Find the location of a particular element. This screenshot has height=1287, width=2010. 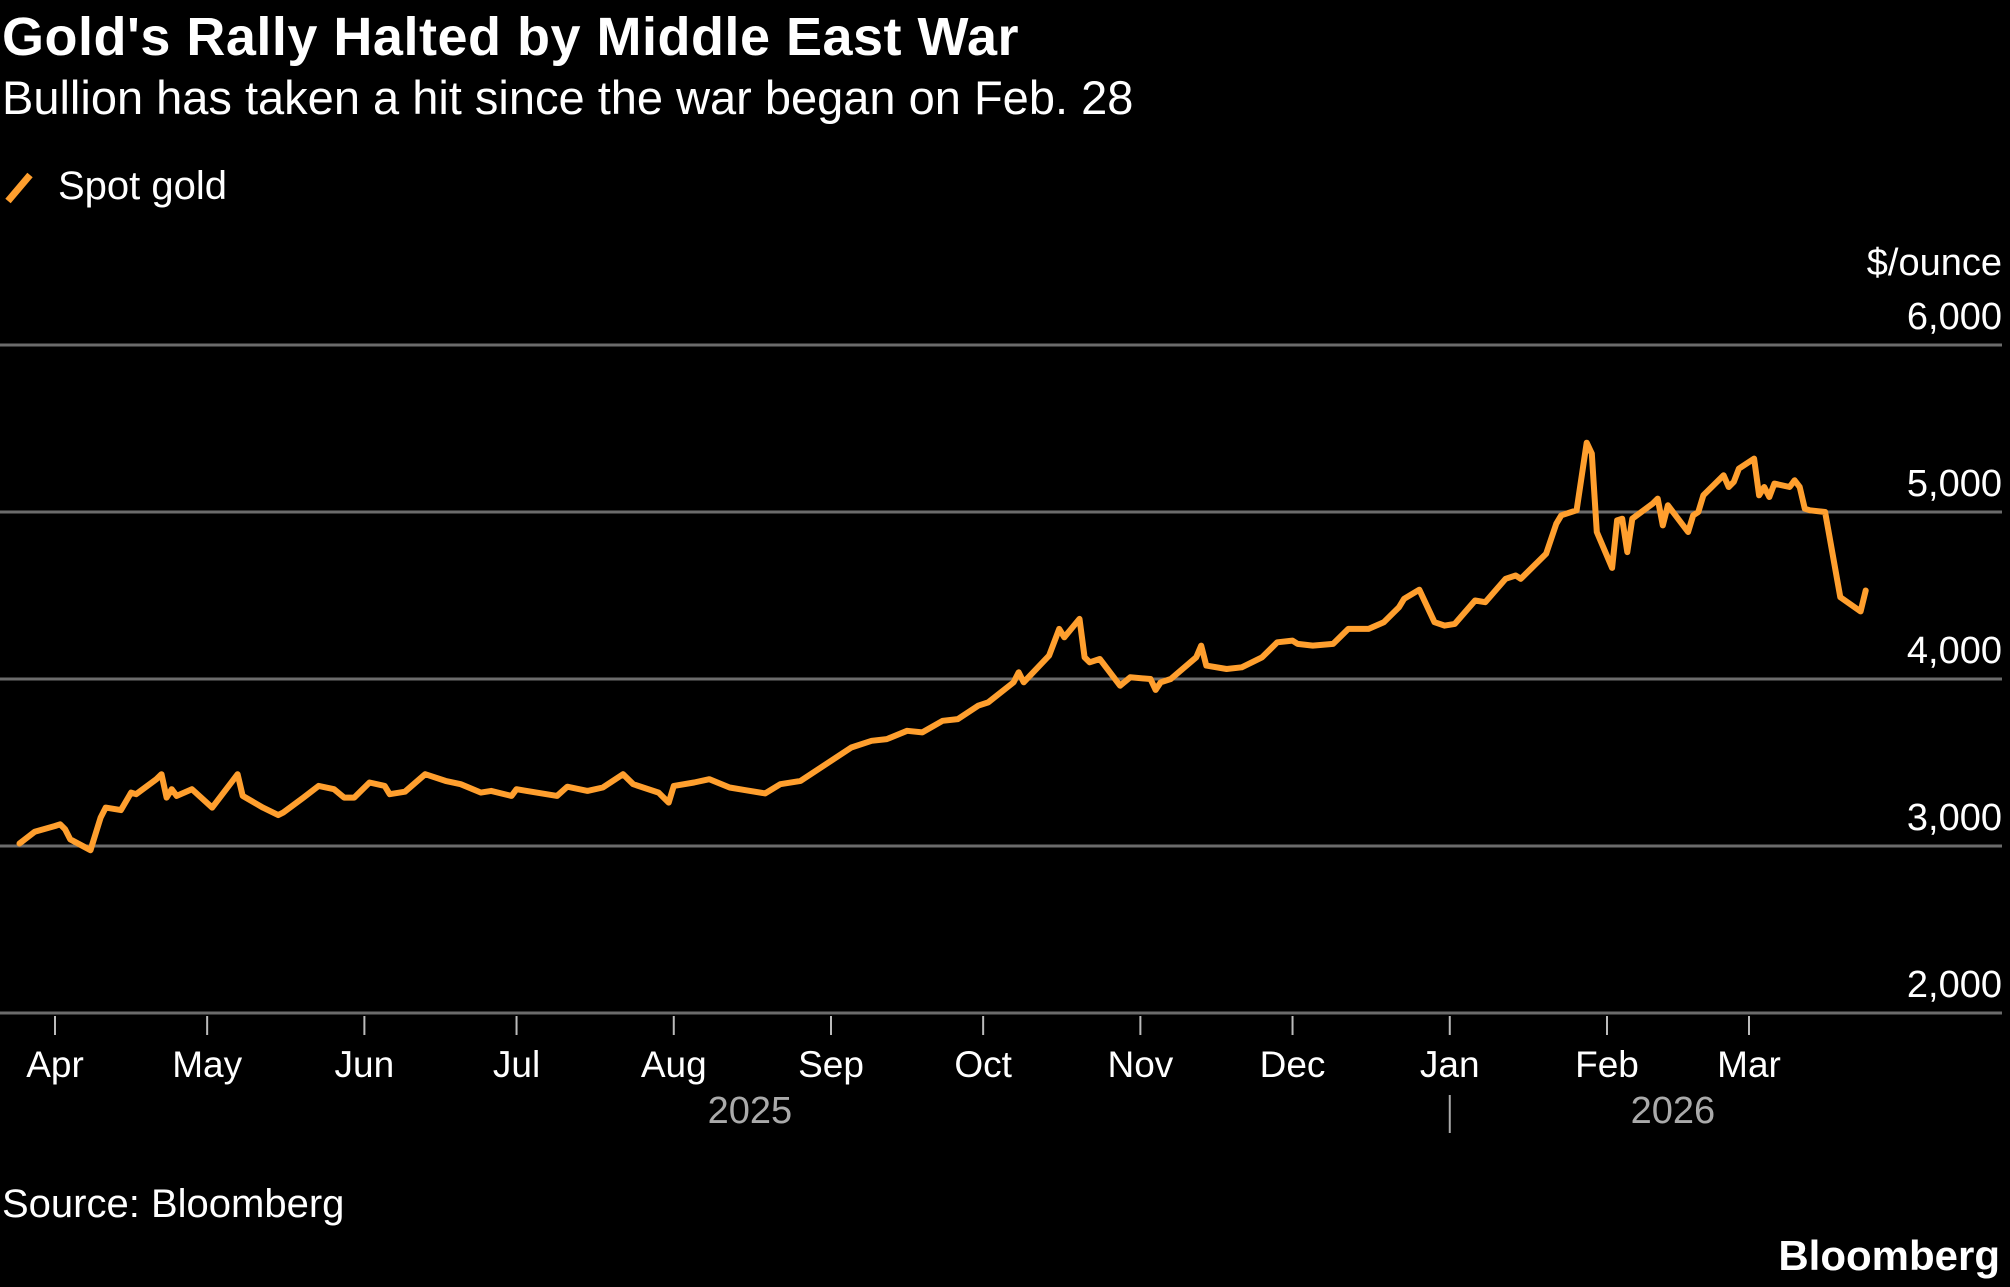

legend: Spot gold is located at coordinates (115, 186).